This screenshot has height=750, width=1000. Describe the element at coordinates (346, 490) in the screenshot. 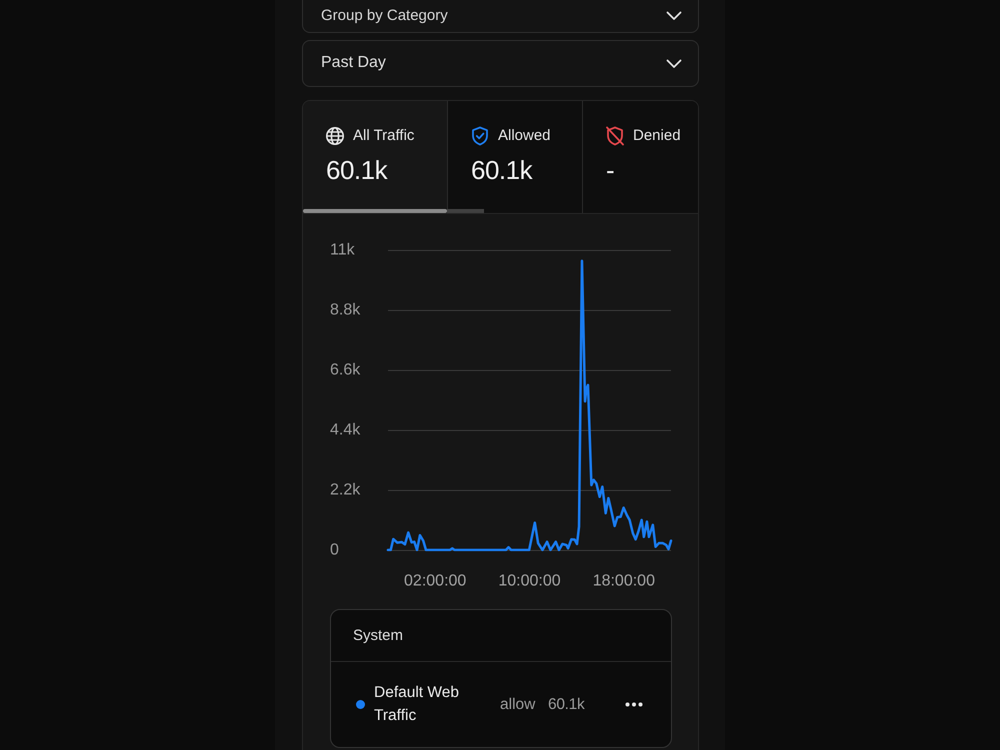

I see `y-tick-label: 2.2k` at that location.